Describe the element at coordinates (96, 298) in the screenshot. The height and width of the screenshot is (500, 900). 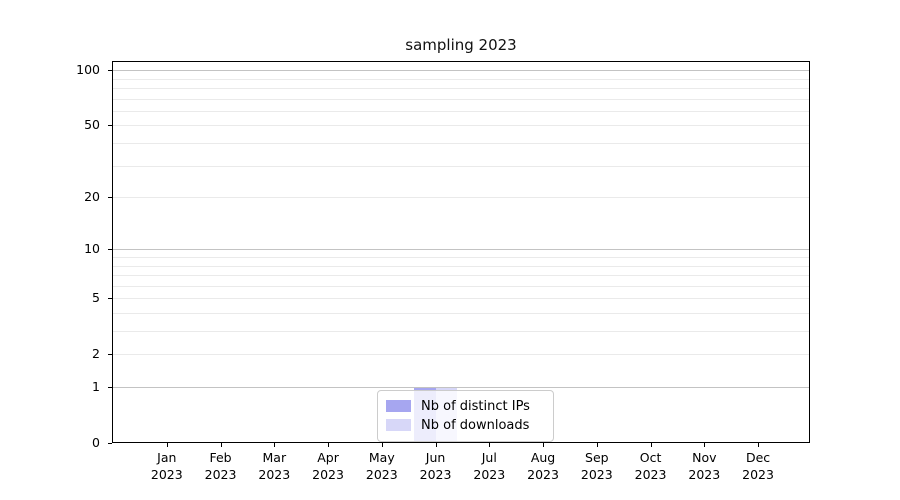
I see `y-tick-label-5: 5` at that location.